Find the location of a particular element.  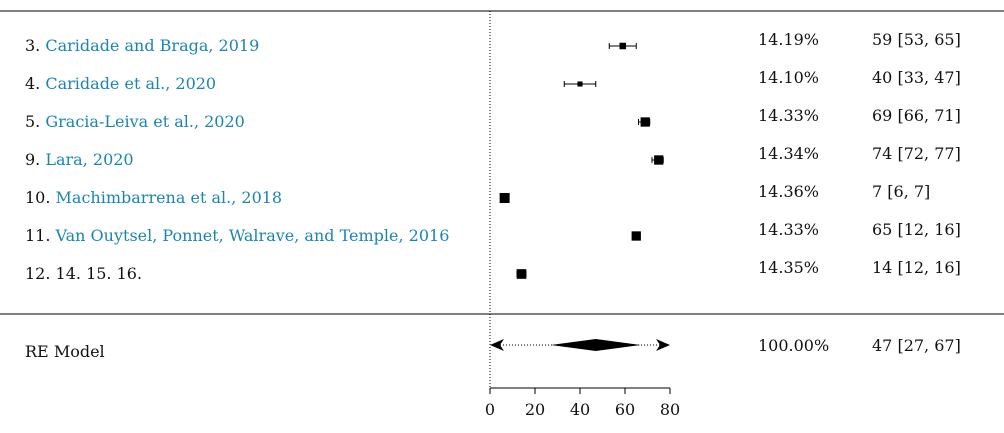

study-link: Lara, 2020 is located at coordinates (89, 159).